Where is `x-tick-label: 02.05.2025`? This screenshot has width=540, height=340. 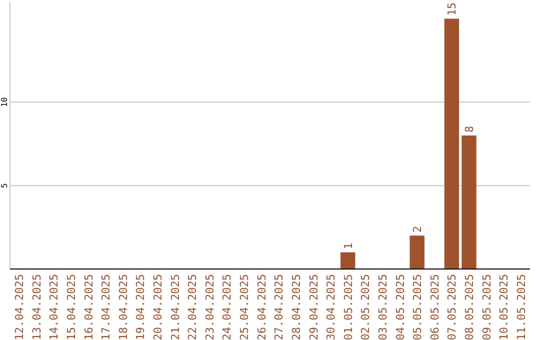
x-tick-label: 02.05.2025 is located at coordinates (365, 307).